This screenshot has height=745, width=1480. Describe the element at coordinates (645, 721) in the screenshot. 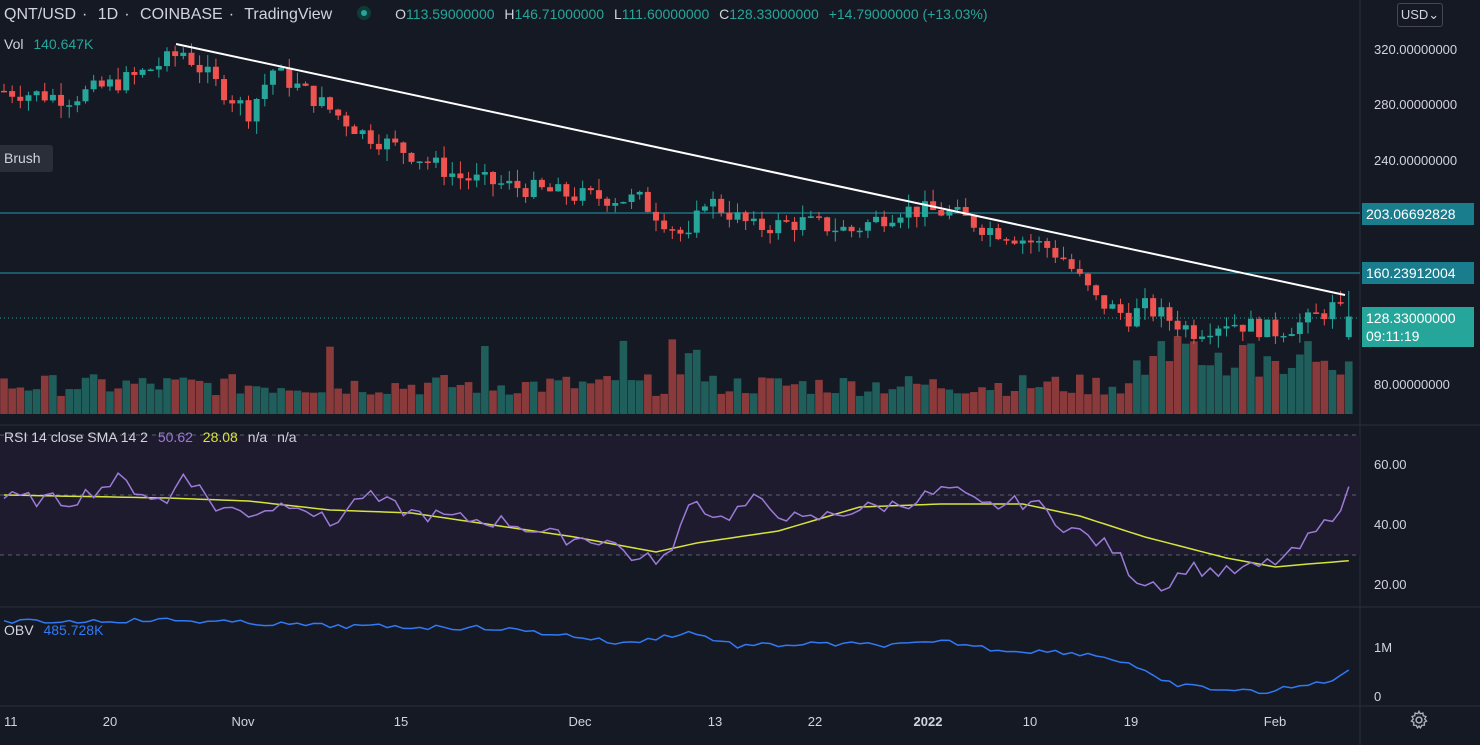

I see `time-axis: 11 20 Nov 15 Dec 13 22 2022 10 19 Feb` at that location.